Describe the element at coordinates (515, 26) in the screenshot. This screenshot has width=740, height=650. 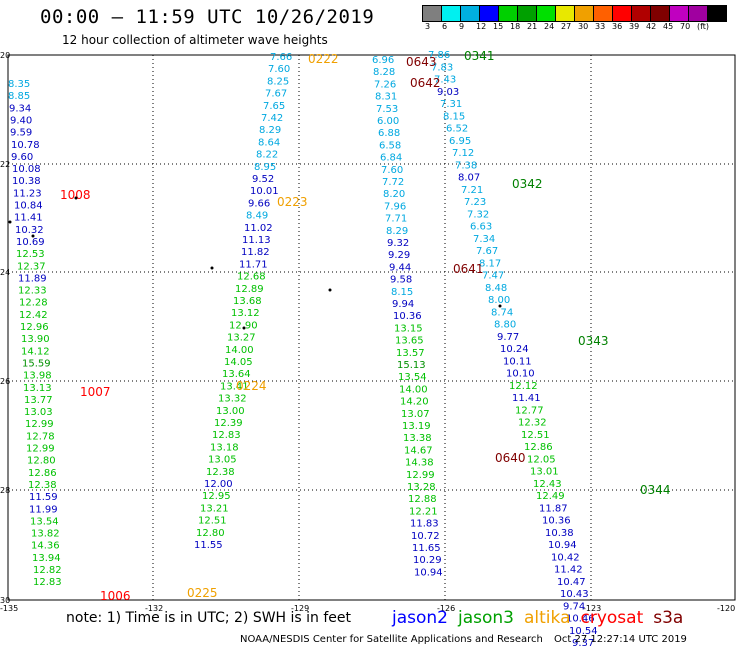
I see `legend-label: 18` at that location.